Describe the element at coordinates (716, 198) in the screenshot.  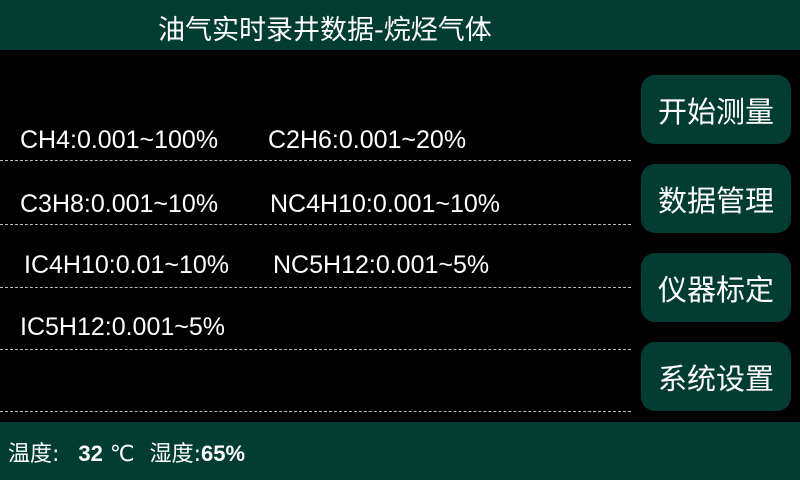
I see `data-management-button: 数据管理` at that location.